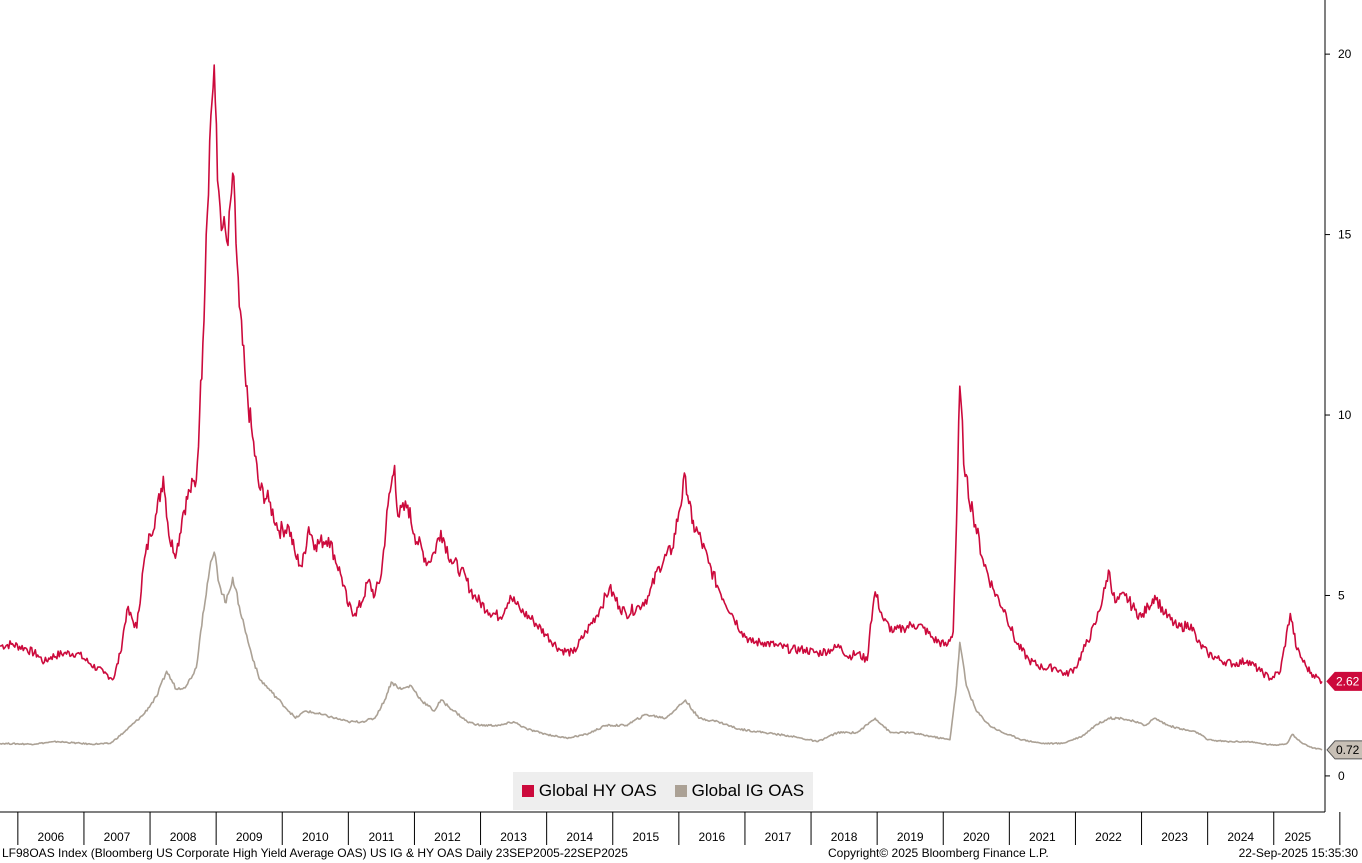 Image resolution: width=1362 pixels, height=863 pixels. Describe the element at coordinates (778, 837) in the screenshot. I see `x-tick-label: 2017` at that location.